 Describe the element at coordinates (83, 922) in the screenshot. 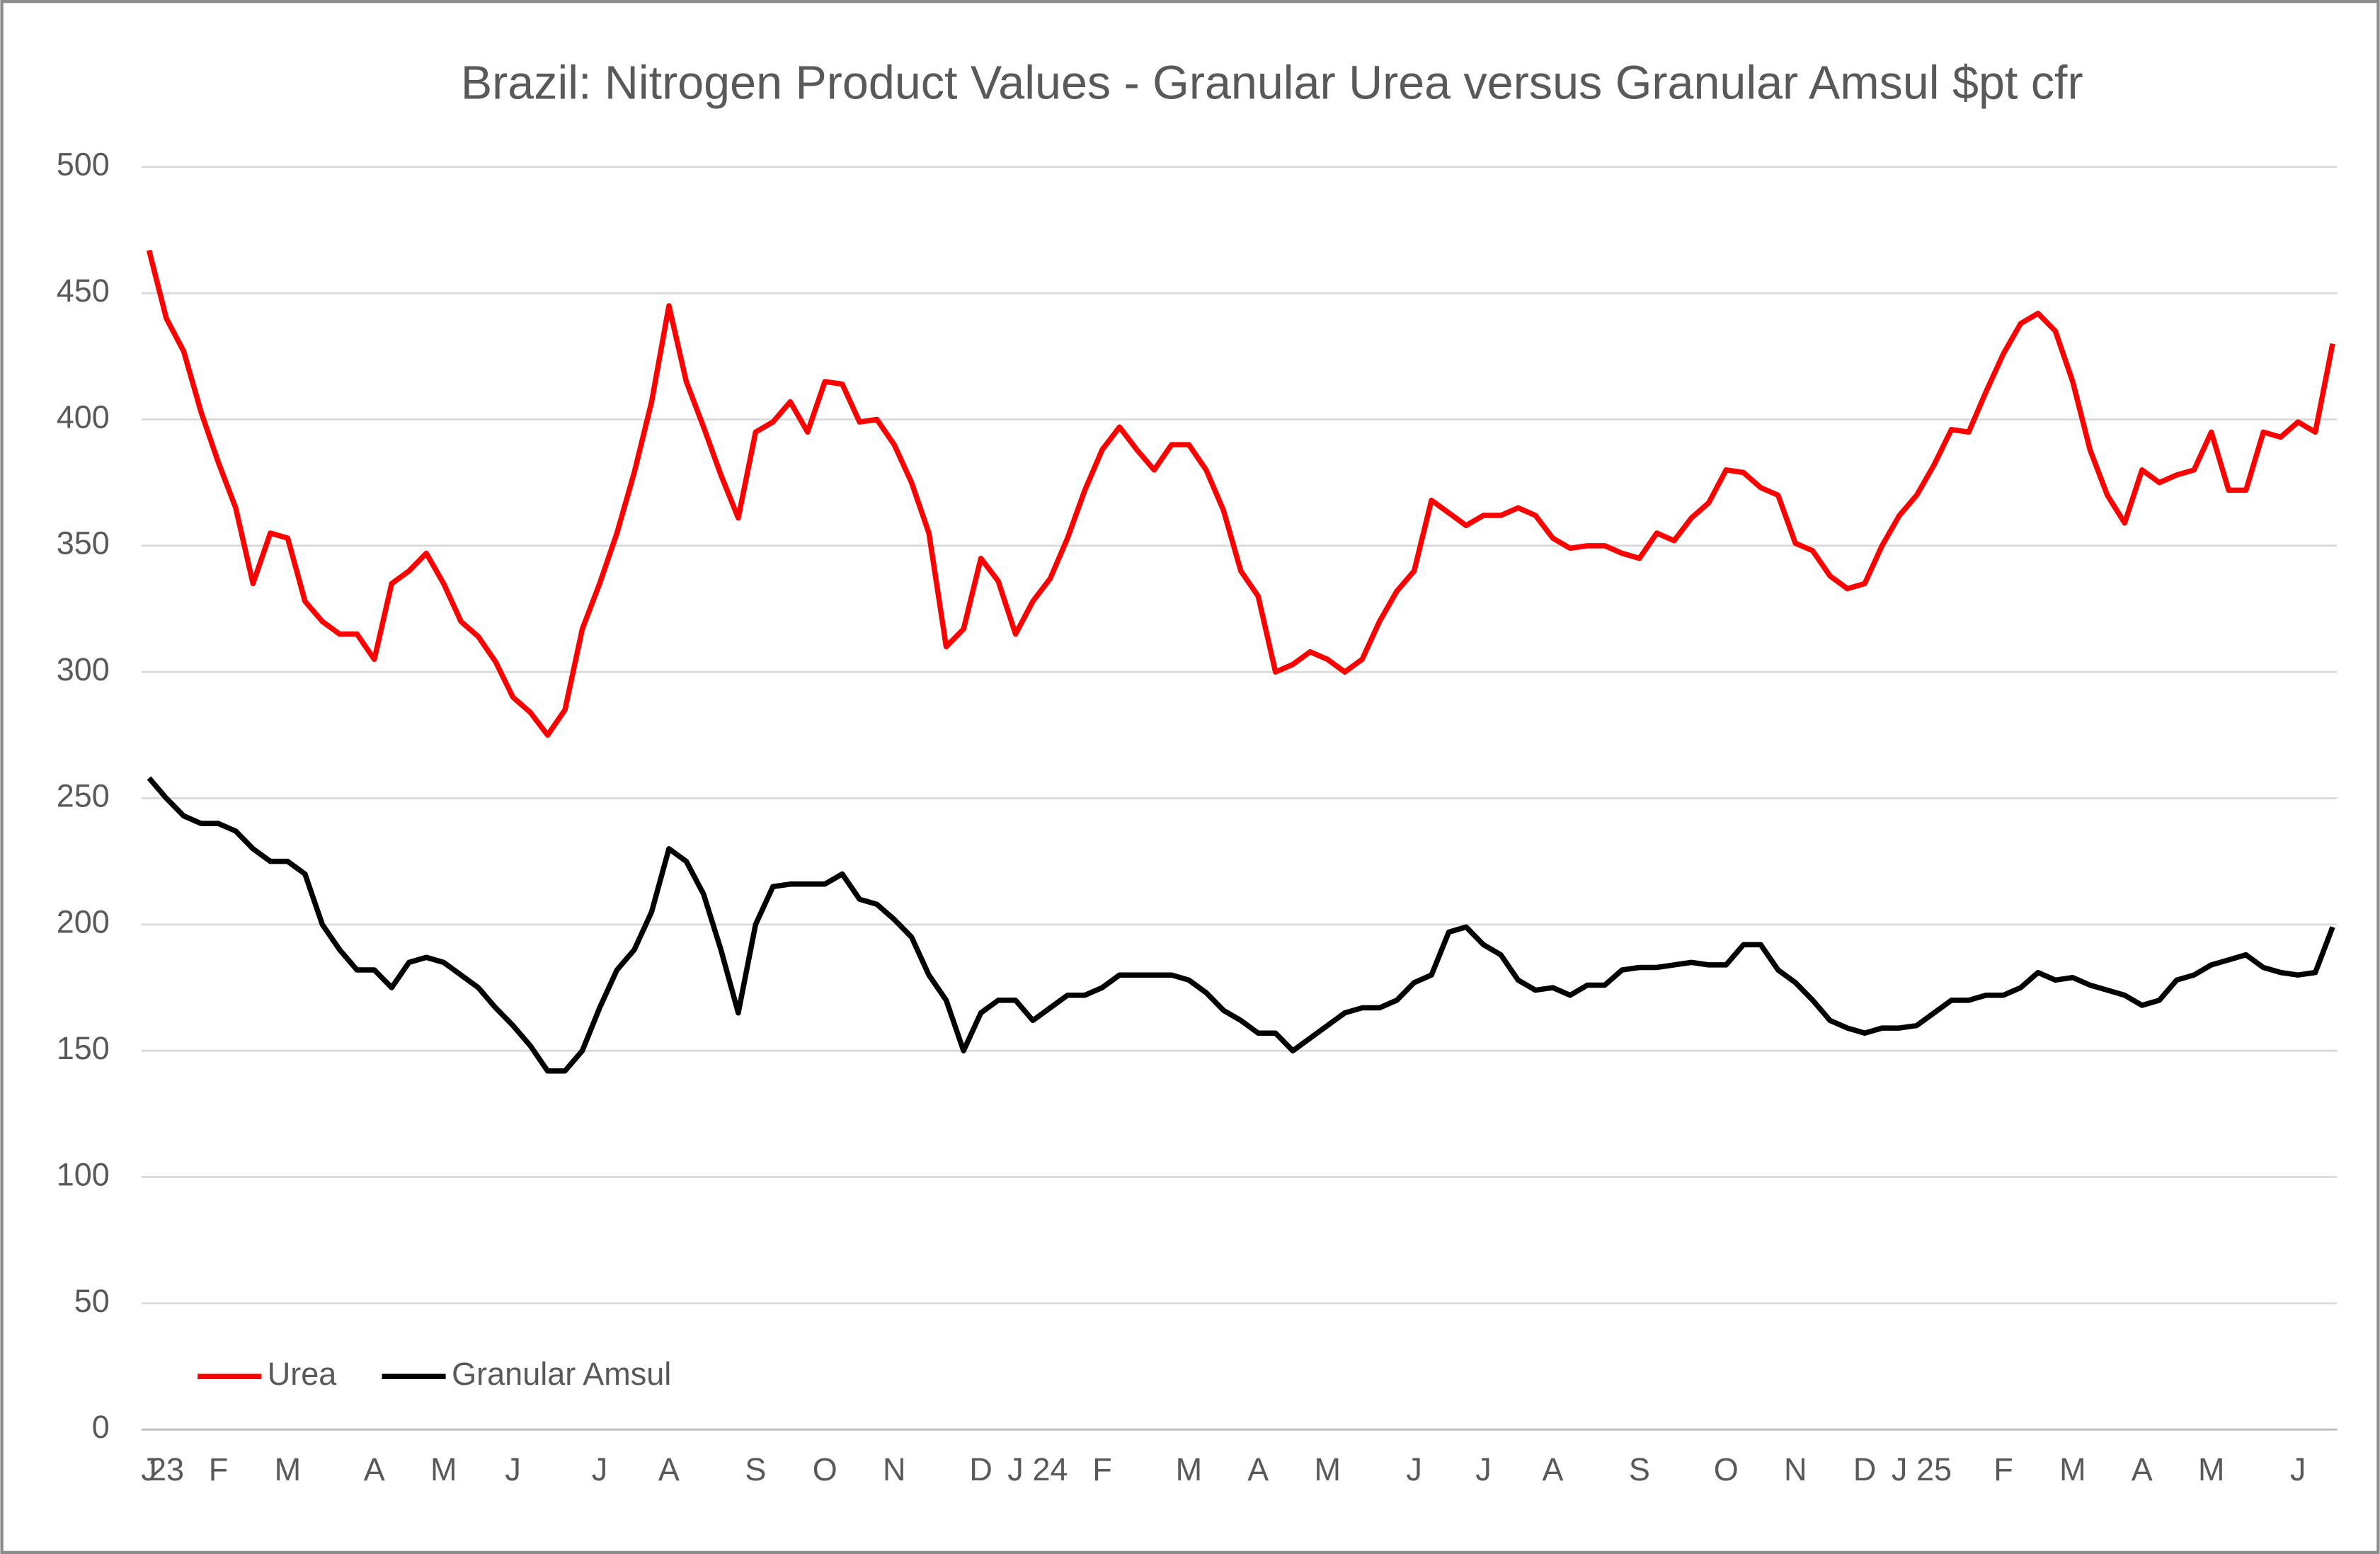

I see `y-tick-label: 200` at that location.